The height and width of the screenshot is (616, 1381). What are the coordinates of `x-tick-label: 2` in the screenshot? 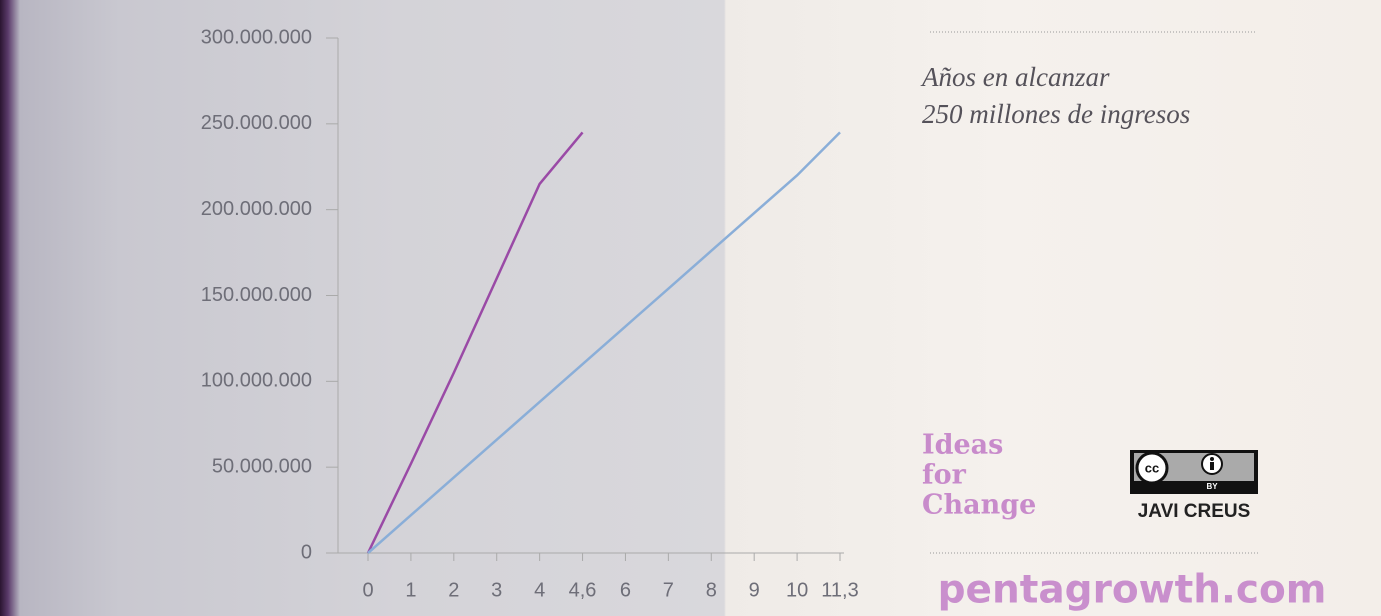 It's located at (453, 590).